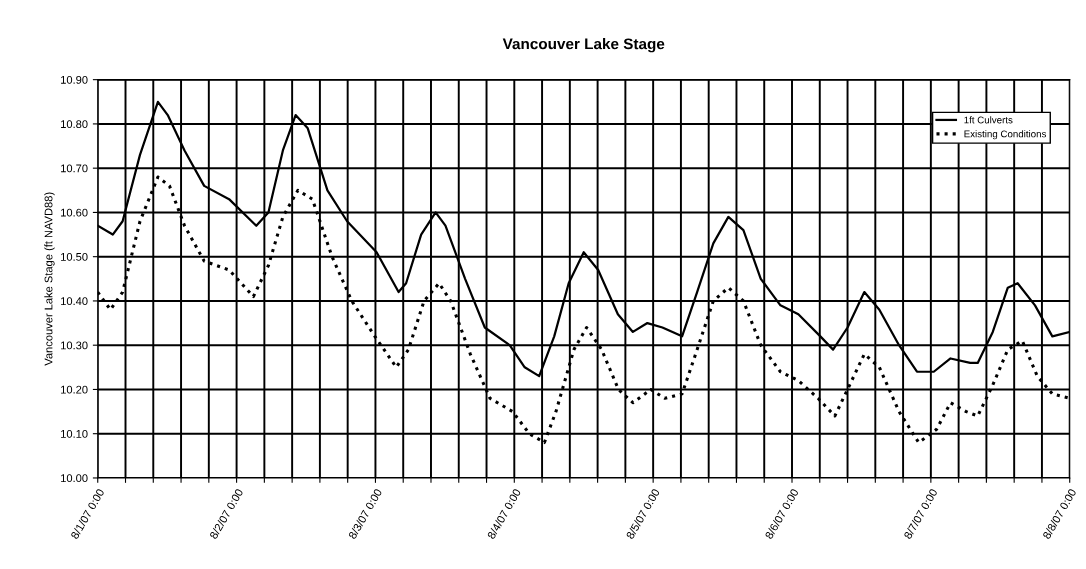 The height and width of the screenshot is (569, 1086). Describe the element at coordinates (583, 45) in the screenshot. I see `chart-title: Vancouver Lake Stage` at that location.